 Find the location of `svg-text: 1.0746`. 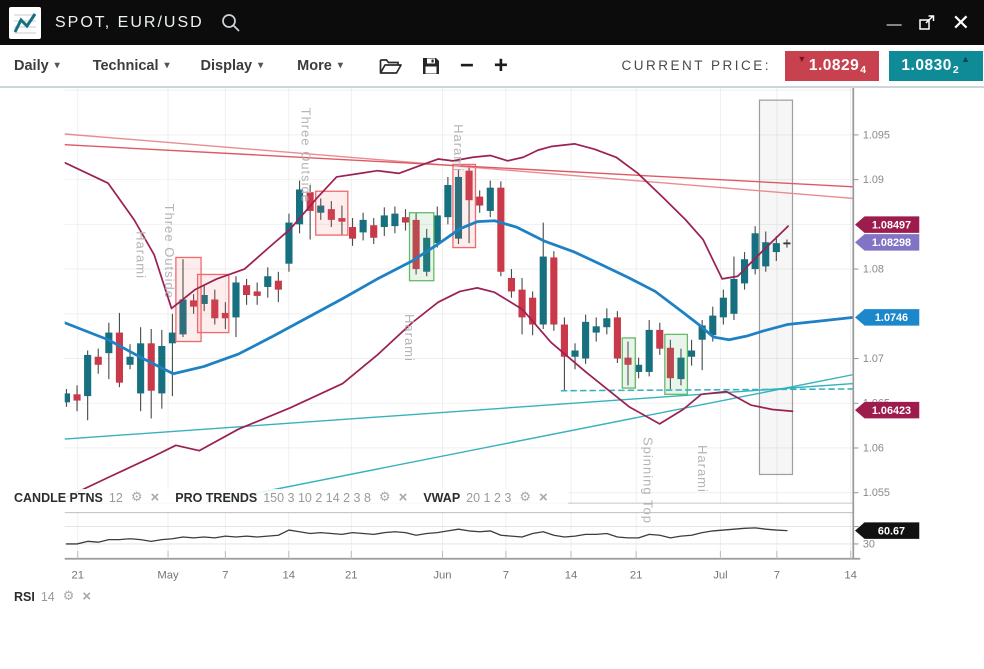

svg-text: 1.0746 is located at coordinates (891, 318).